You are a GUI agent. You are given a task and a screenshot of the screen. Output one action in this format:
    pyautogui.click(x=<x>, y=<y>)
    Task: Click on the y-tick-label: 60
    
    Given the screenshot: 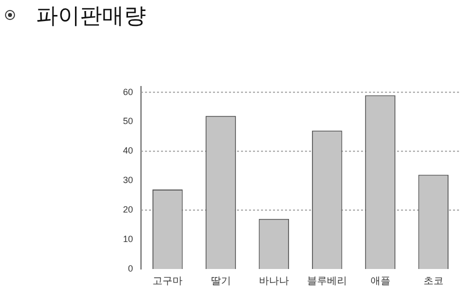 What is the action you would take?
    pyautogui.click(x=128, y=91)
    